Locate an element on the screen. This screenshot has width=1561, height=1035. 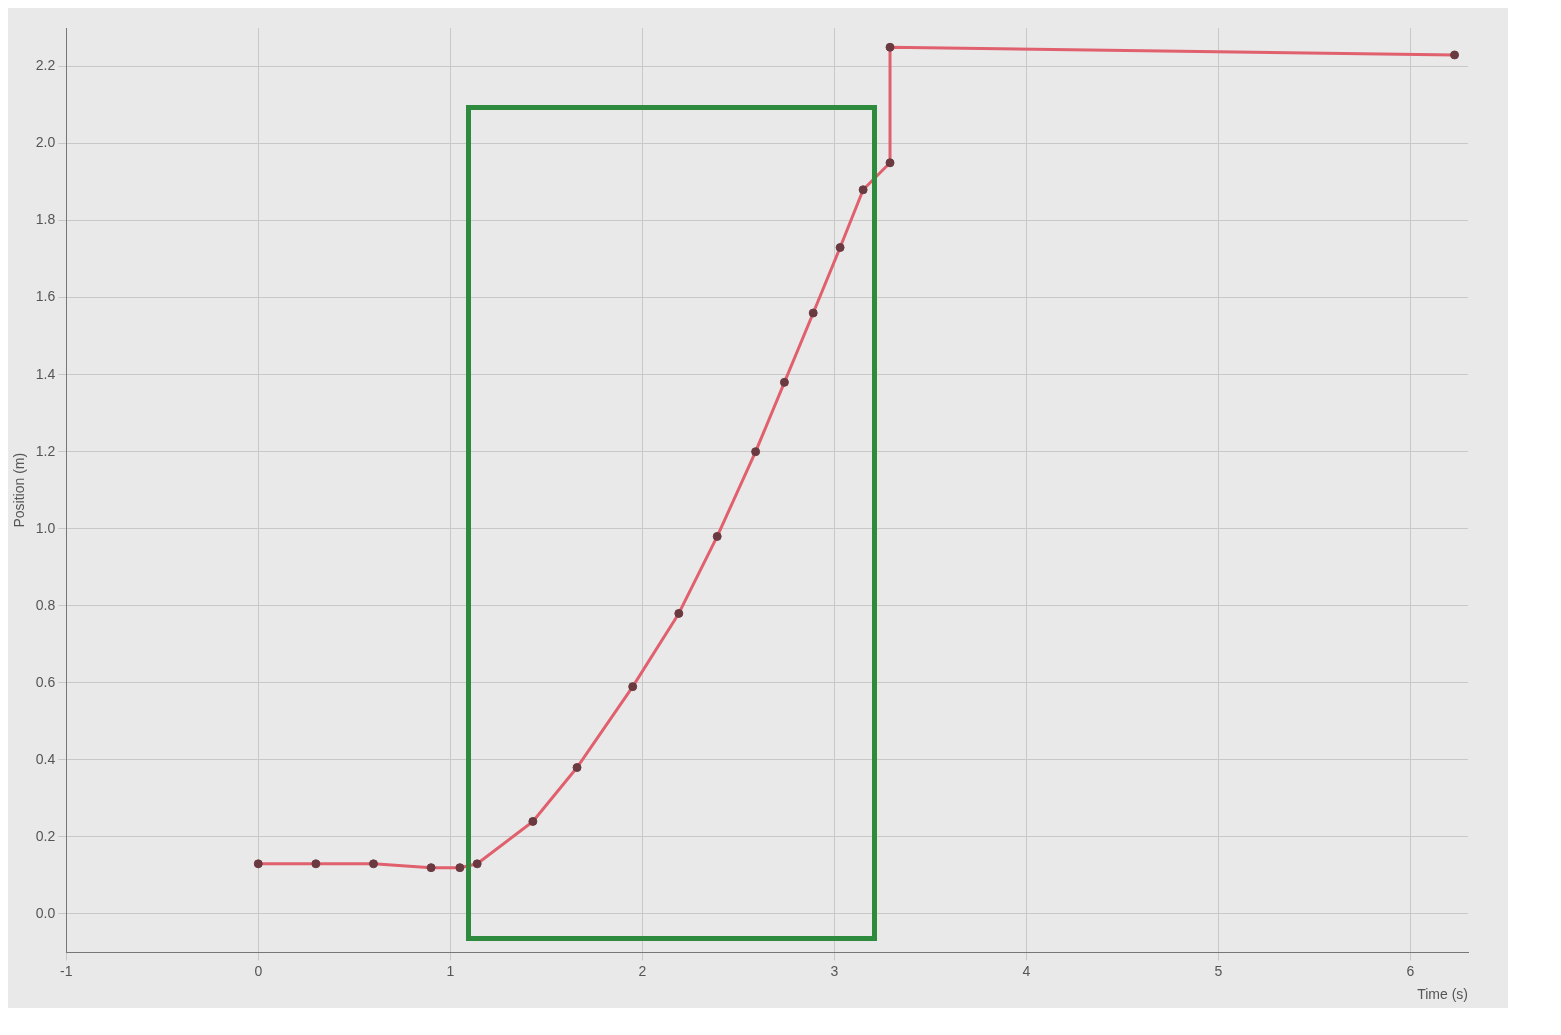
y-tick-label: 0.0 is located at coordinates (45, 912).